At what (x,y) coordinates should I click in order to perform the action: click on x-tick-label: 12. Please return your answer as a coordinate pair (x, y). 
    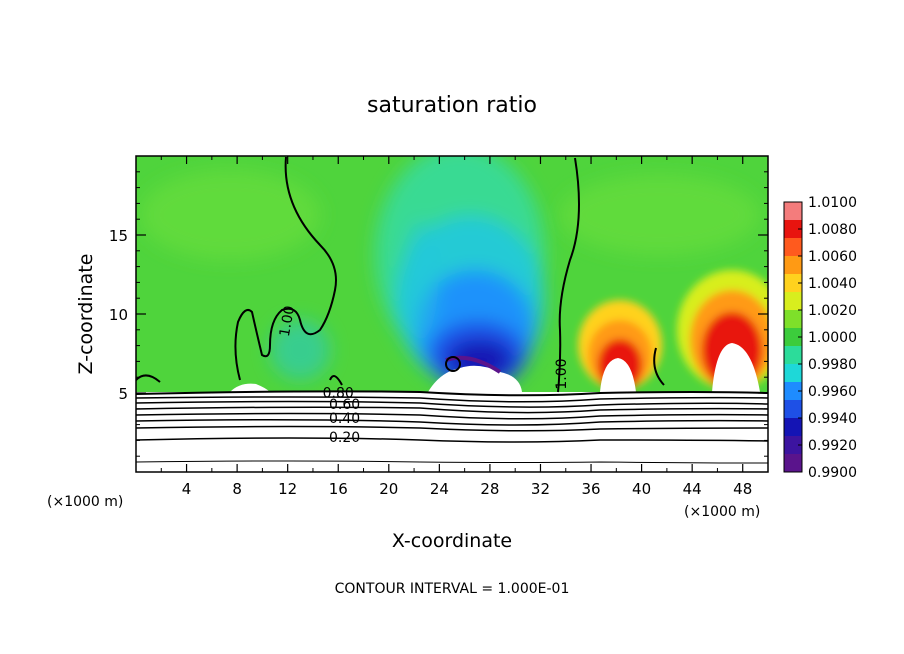
    Looking at the image, I should click on (287, 489).